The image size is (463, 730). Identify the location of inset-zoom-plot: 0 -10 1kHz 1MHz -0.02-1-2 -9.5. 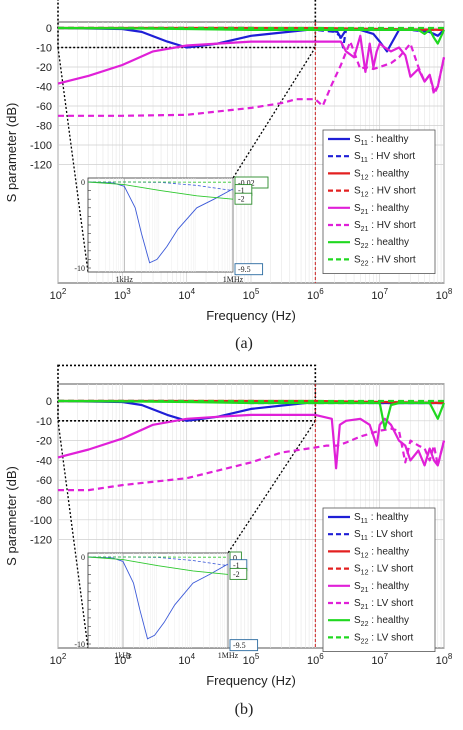
(171, 230).